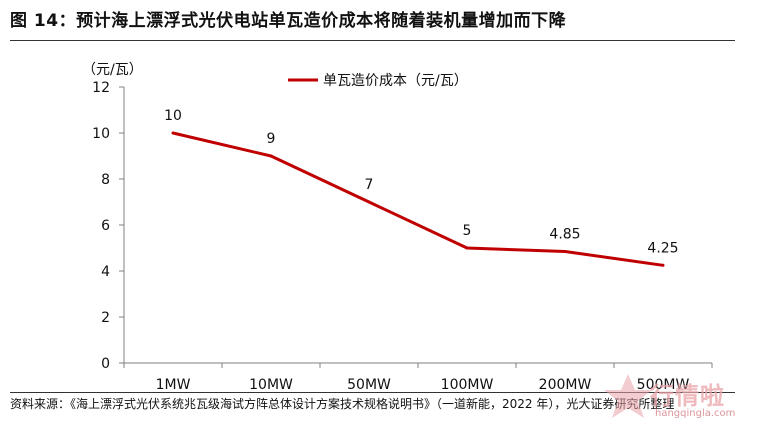 The width and height of the screenshot is (757, 430). What do you see at coordinates (369, 185) in the screenshot?
I see `data-label: 7` at bounding box center [369, 185].